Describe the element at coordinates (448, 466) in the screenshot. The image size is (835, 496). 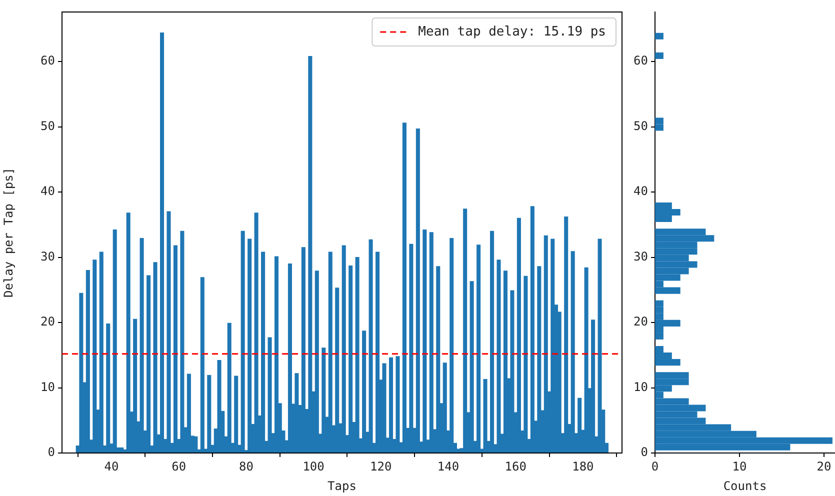
I see `x-tick-label: 140` at that location.